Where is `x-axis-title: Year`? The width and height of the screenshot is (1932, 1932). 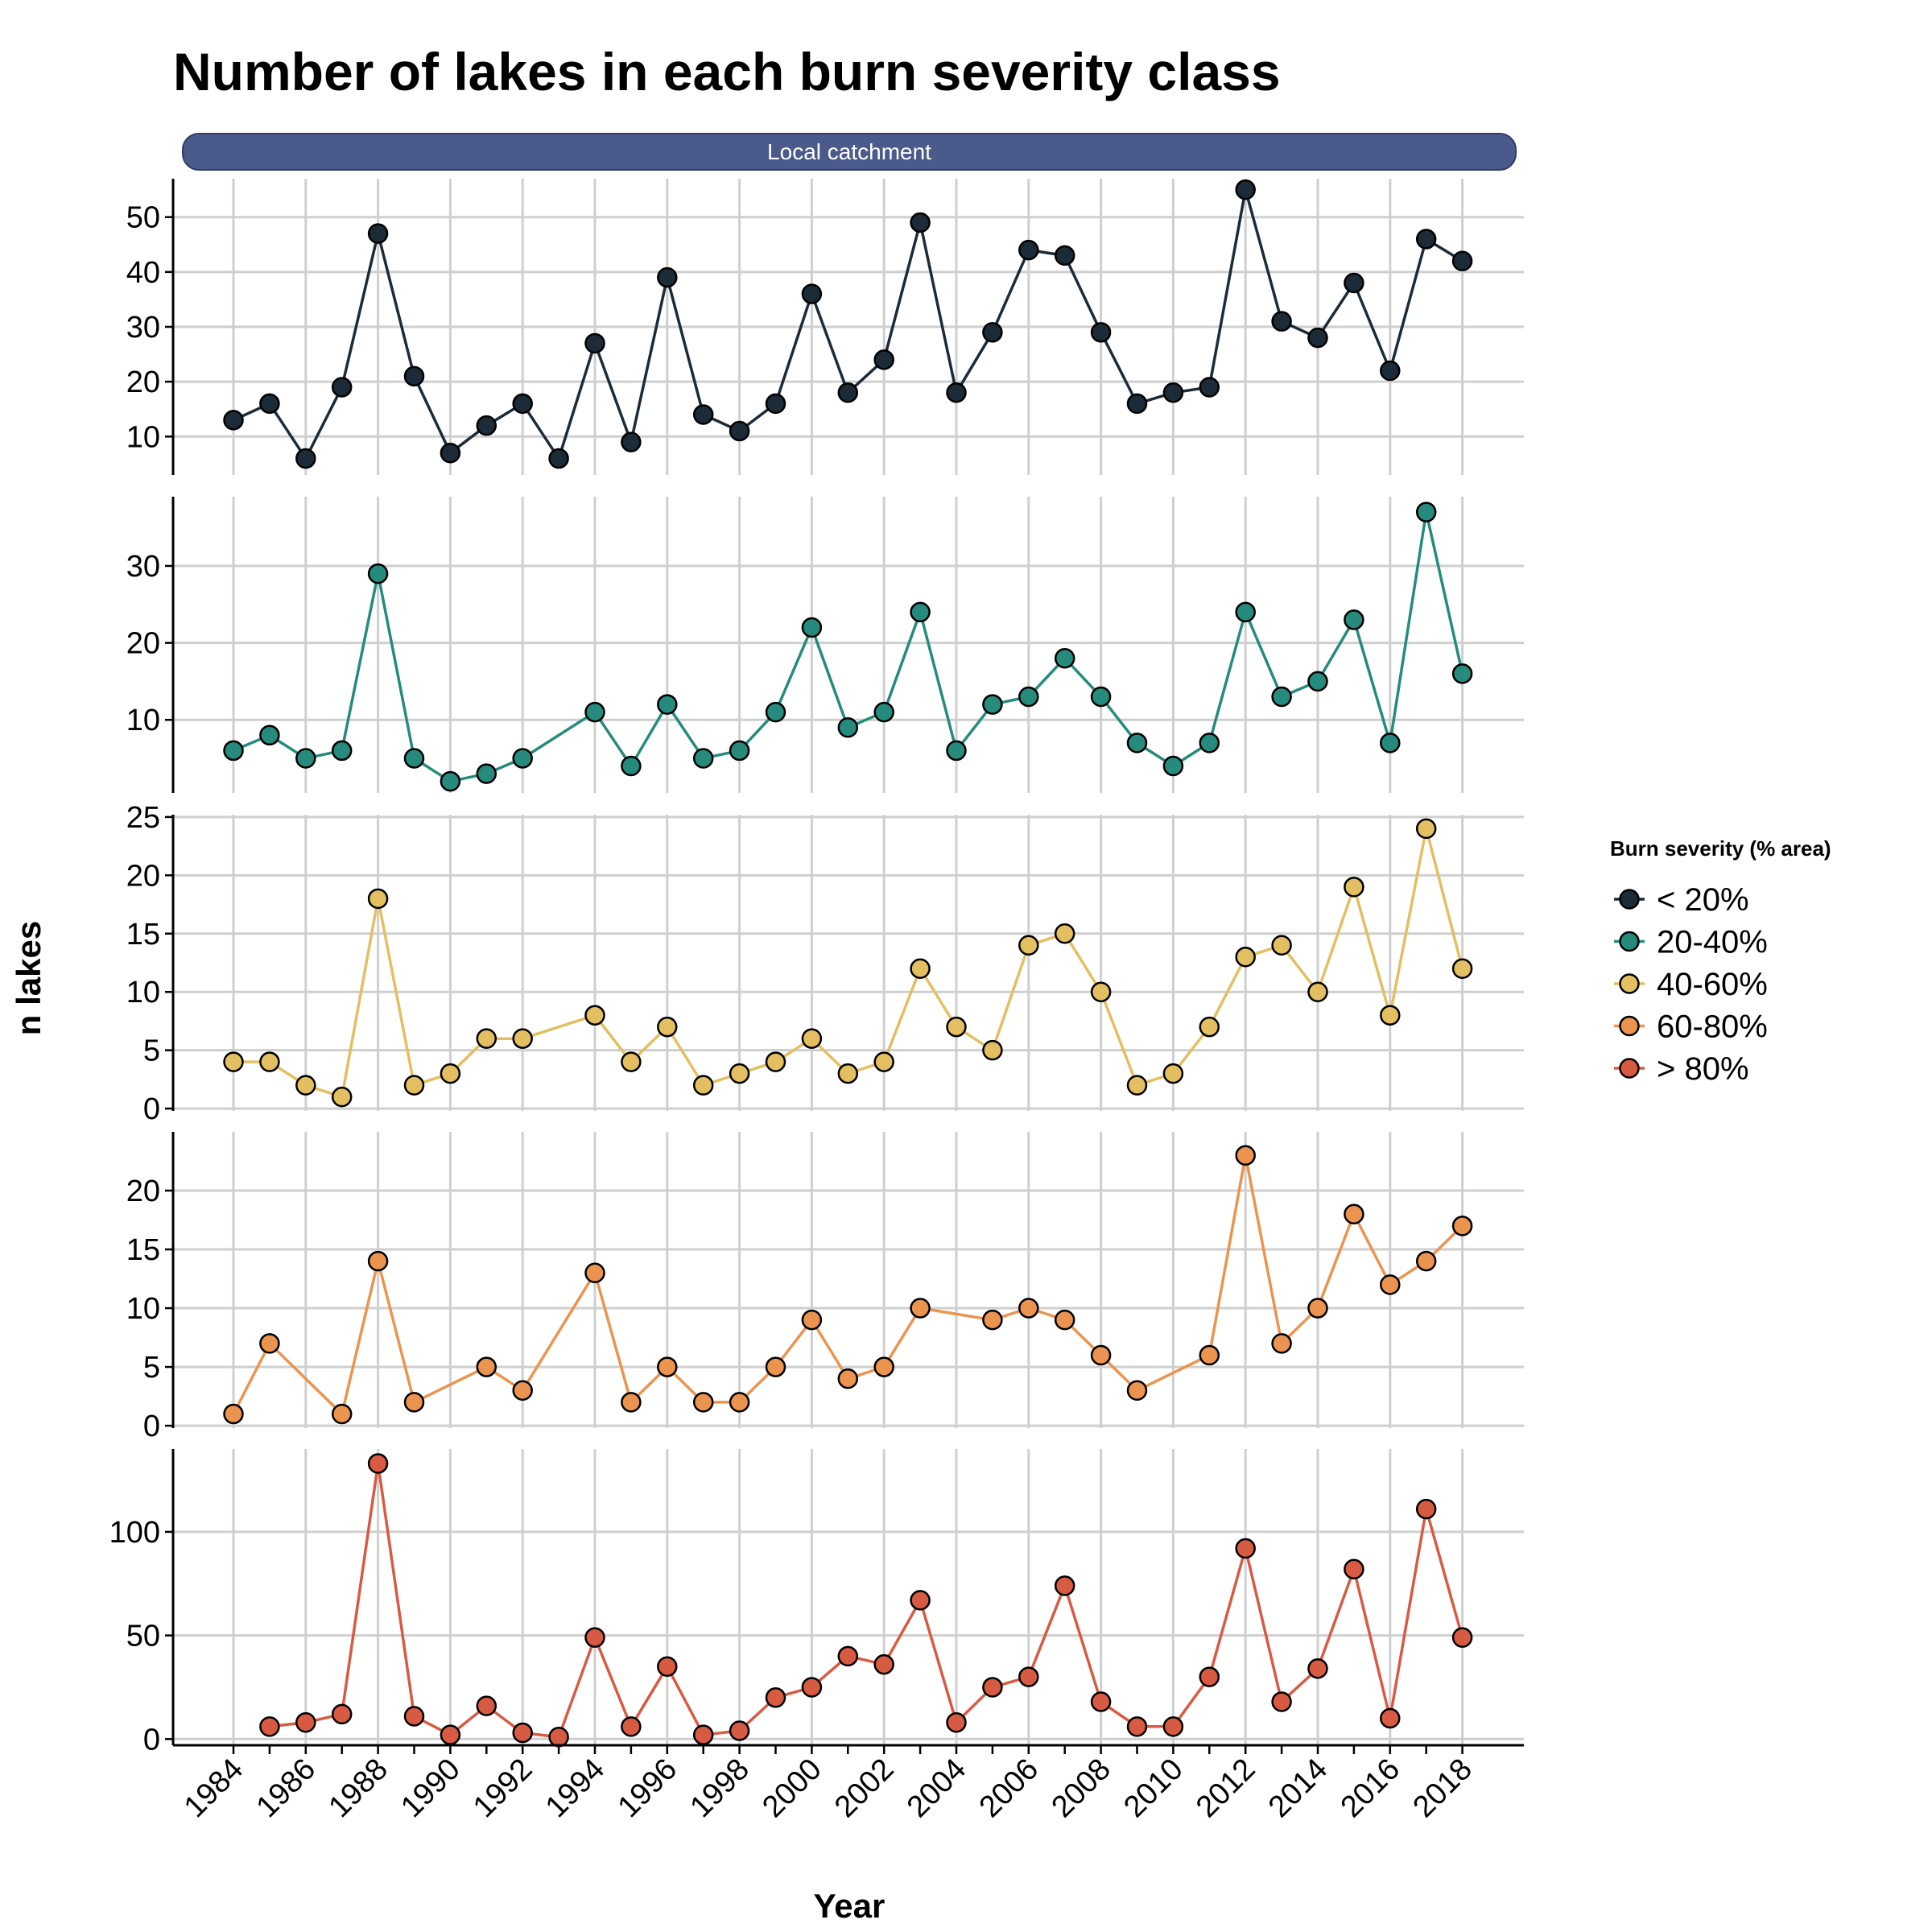
x-axis-title: Year is located at coordinates (850, 1906).